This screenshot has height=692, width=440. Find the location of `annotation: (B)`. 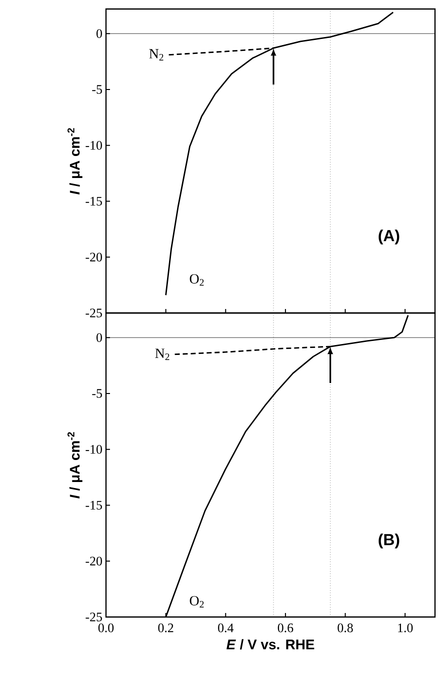

annotation: (B) is located at coordinates (389, 541).